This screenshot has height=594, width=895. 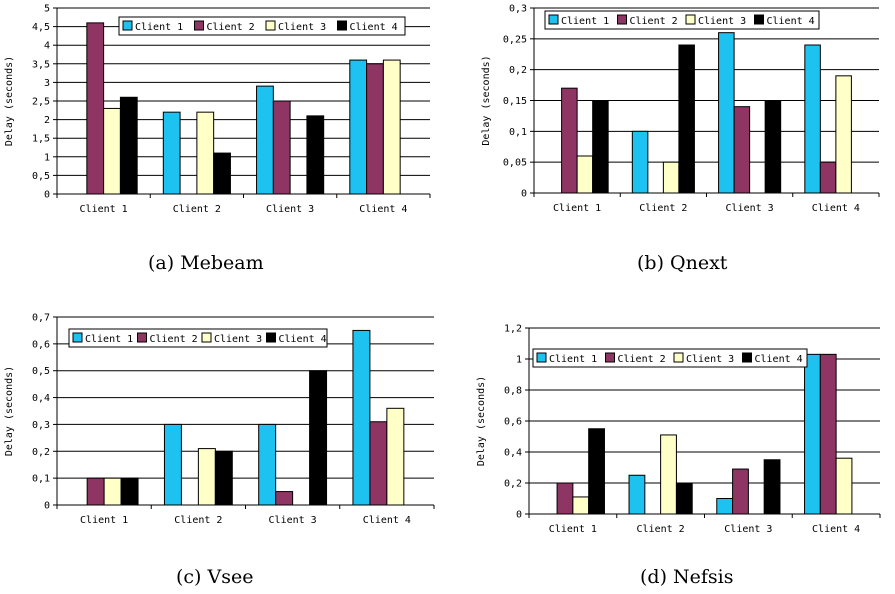 What do you see at coordinates (682, 263) in the screenshot?
I see `caption-b: (b) Qnext` at bounding box center [682, 263].